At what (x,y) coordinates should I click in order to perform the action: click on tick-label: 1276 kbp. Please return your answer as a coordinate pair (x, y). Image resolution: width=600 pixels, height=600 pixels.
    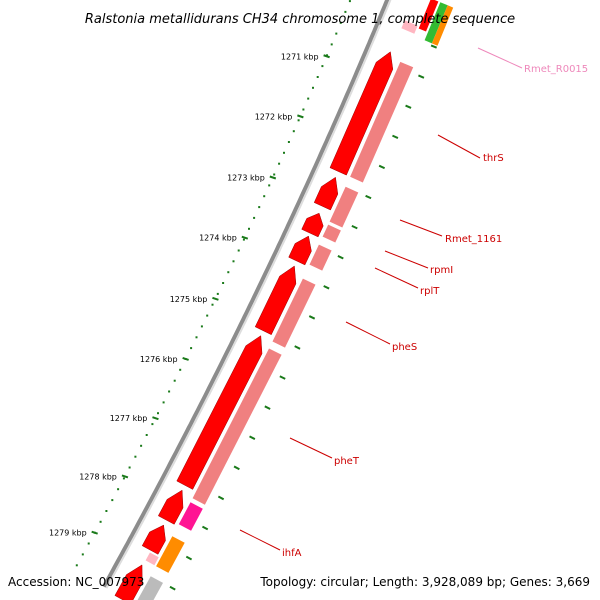
    Looking at the image, I should click on (159, 359).